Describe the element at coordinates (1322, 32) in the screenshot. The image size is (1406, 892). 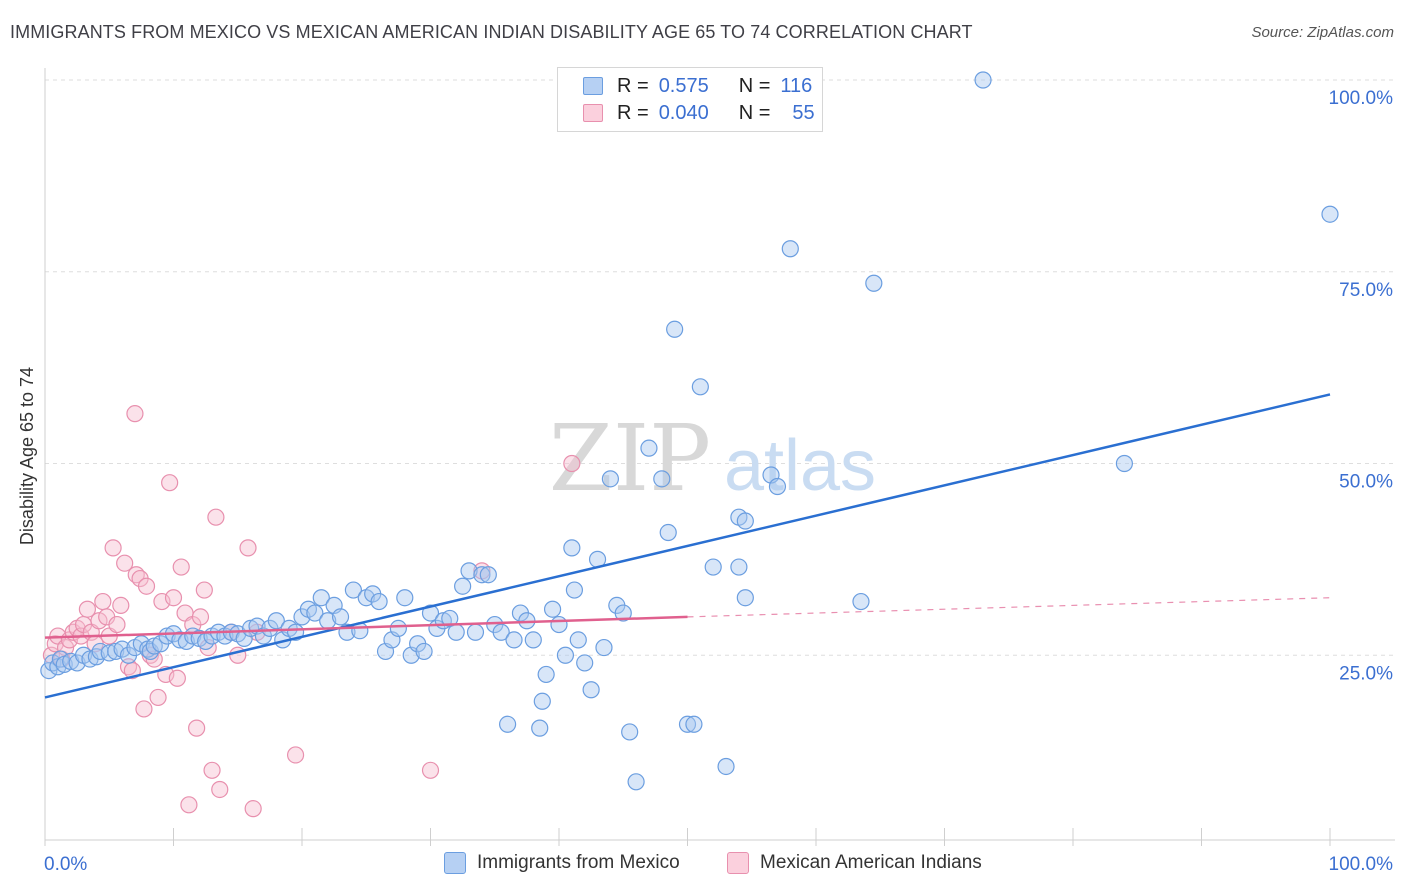
I see `source-label: Source: ZipAtlas.com` at that location.